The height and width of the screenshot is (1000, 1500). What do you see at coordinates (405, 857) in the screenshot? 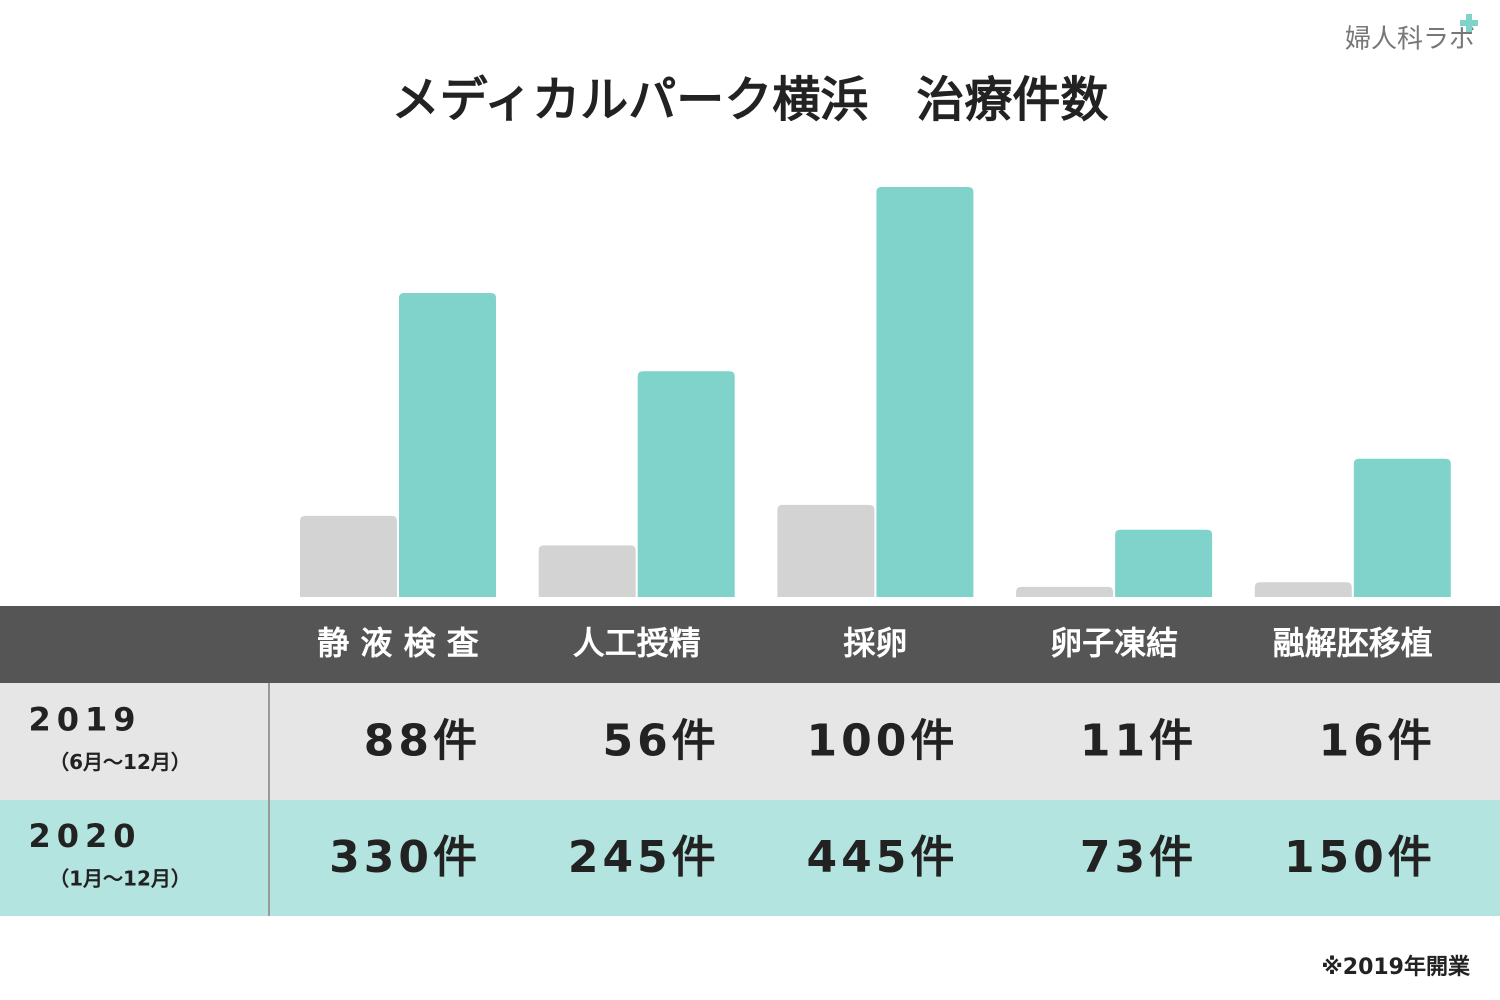
I see `value-label: 330件` at bounding box center [405, 857].